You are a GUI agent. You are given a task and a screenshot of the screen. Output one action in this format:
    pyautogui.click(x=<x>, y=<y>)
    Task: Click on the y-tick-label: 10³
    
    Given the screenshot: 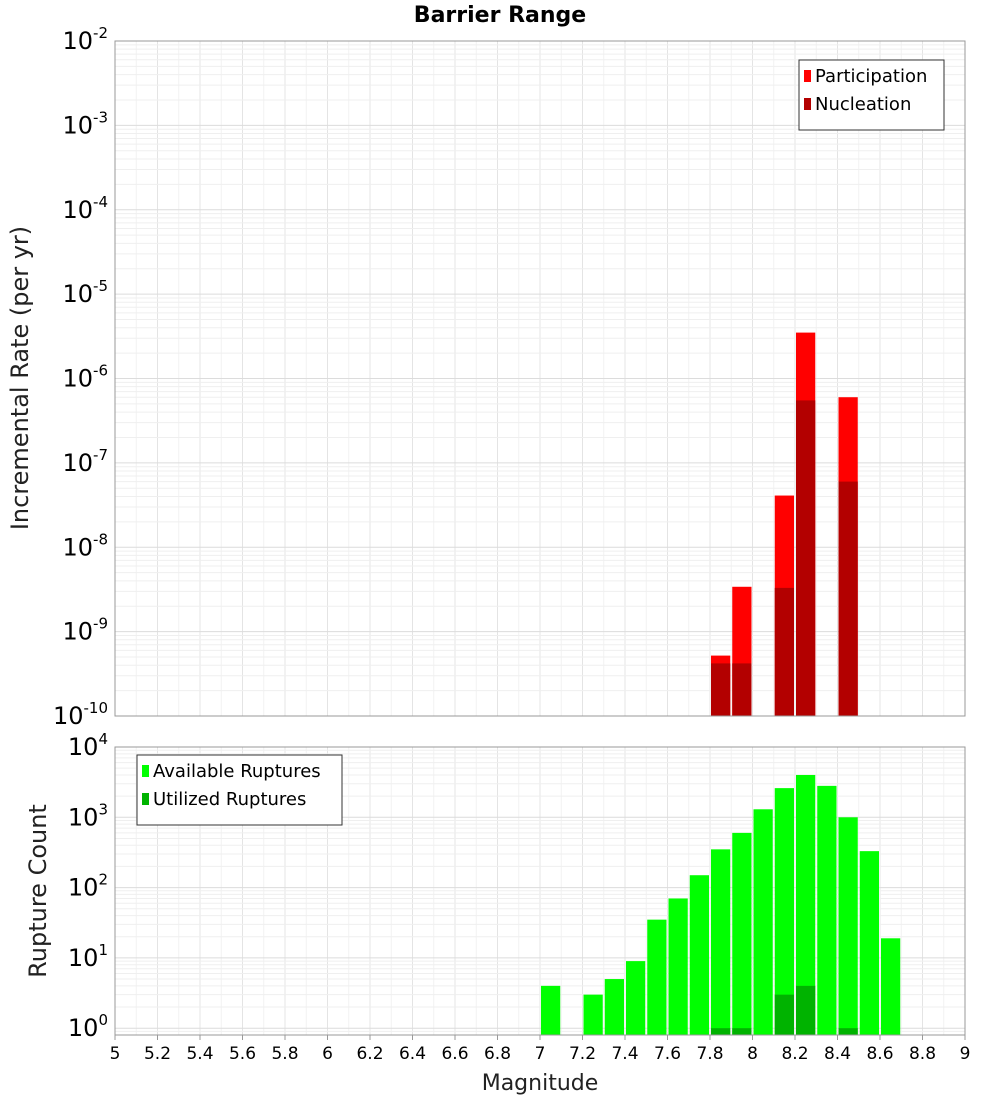 What is the action you would take?
    pyautogui.click(x=88, y=815)
    